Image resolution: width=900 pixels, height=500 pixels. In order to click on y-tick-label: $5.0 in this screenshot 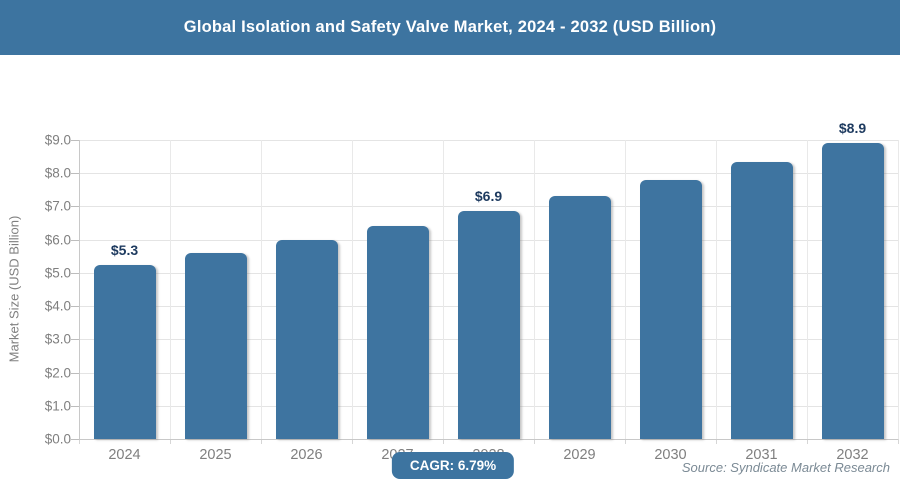, I will do `click(57, 273)`.